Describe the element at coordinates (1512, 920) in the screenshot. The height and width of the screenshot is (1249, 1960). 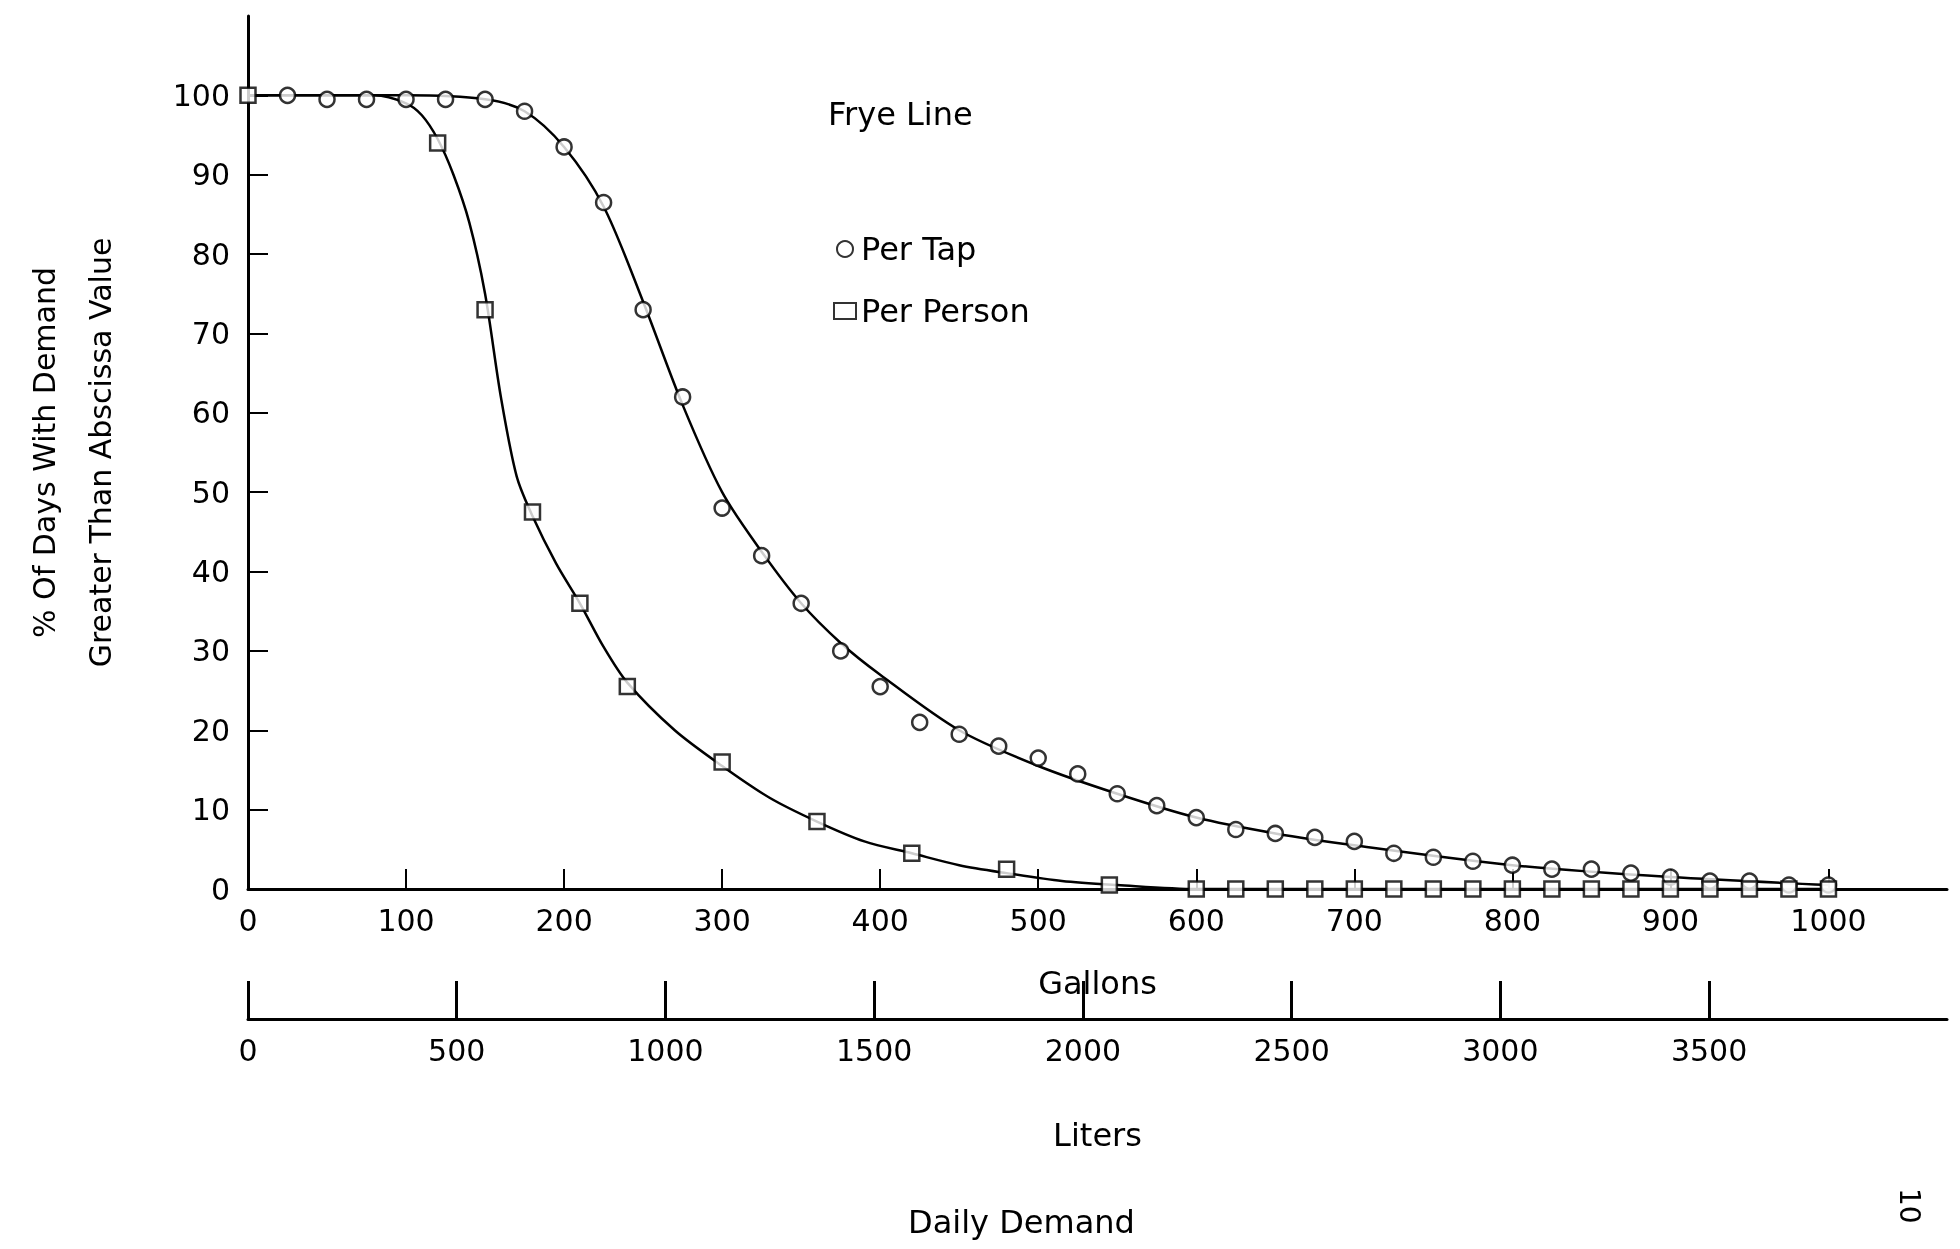
I see `x-tick-label: 800` at that location.